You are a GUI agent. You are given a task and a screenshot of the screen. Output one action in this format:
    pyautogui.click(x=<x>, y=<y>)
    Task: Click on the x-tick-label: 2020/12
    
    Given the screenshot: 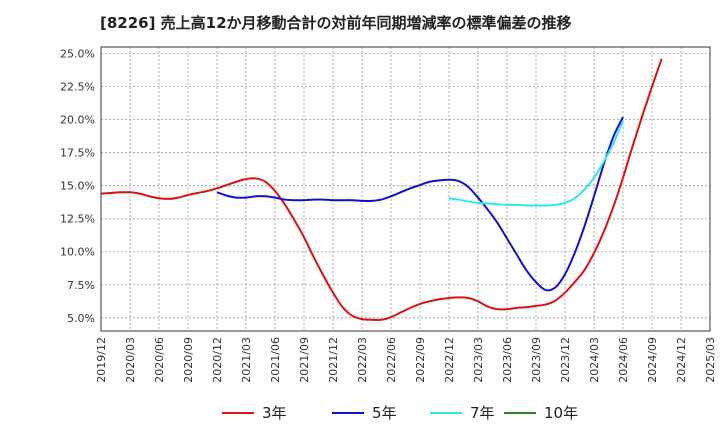 What is the action you would take?
    pyautogui.click(x=217, y=360)
    